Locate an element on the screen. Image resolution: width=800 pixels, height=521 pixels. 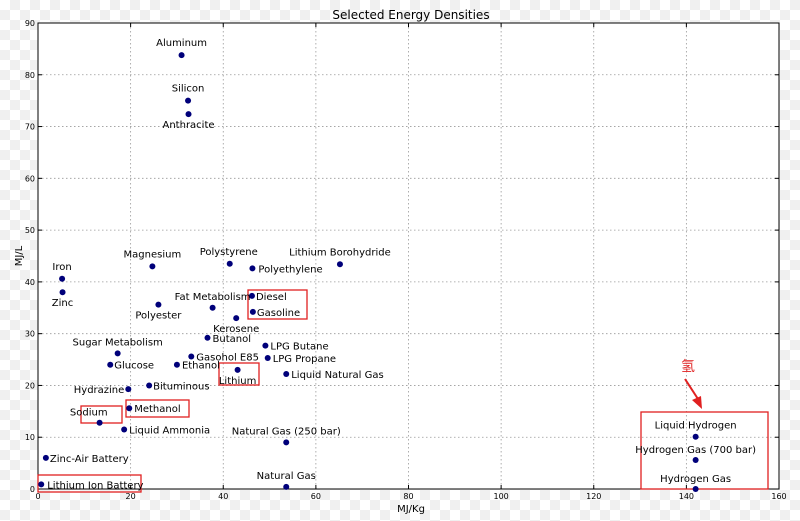
x-tick-label: 120 is located at coordinates (593, 496).